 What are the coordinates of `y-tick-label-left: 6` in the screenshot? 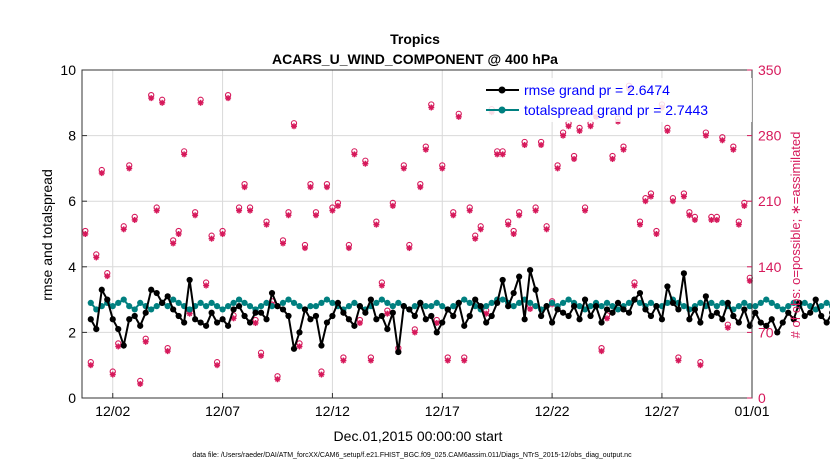 It's located at (72, 201).